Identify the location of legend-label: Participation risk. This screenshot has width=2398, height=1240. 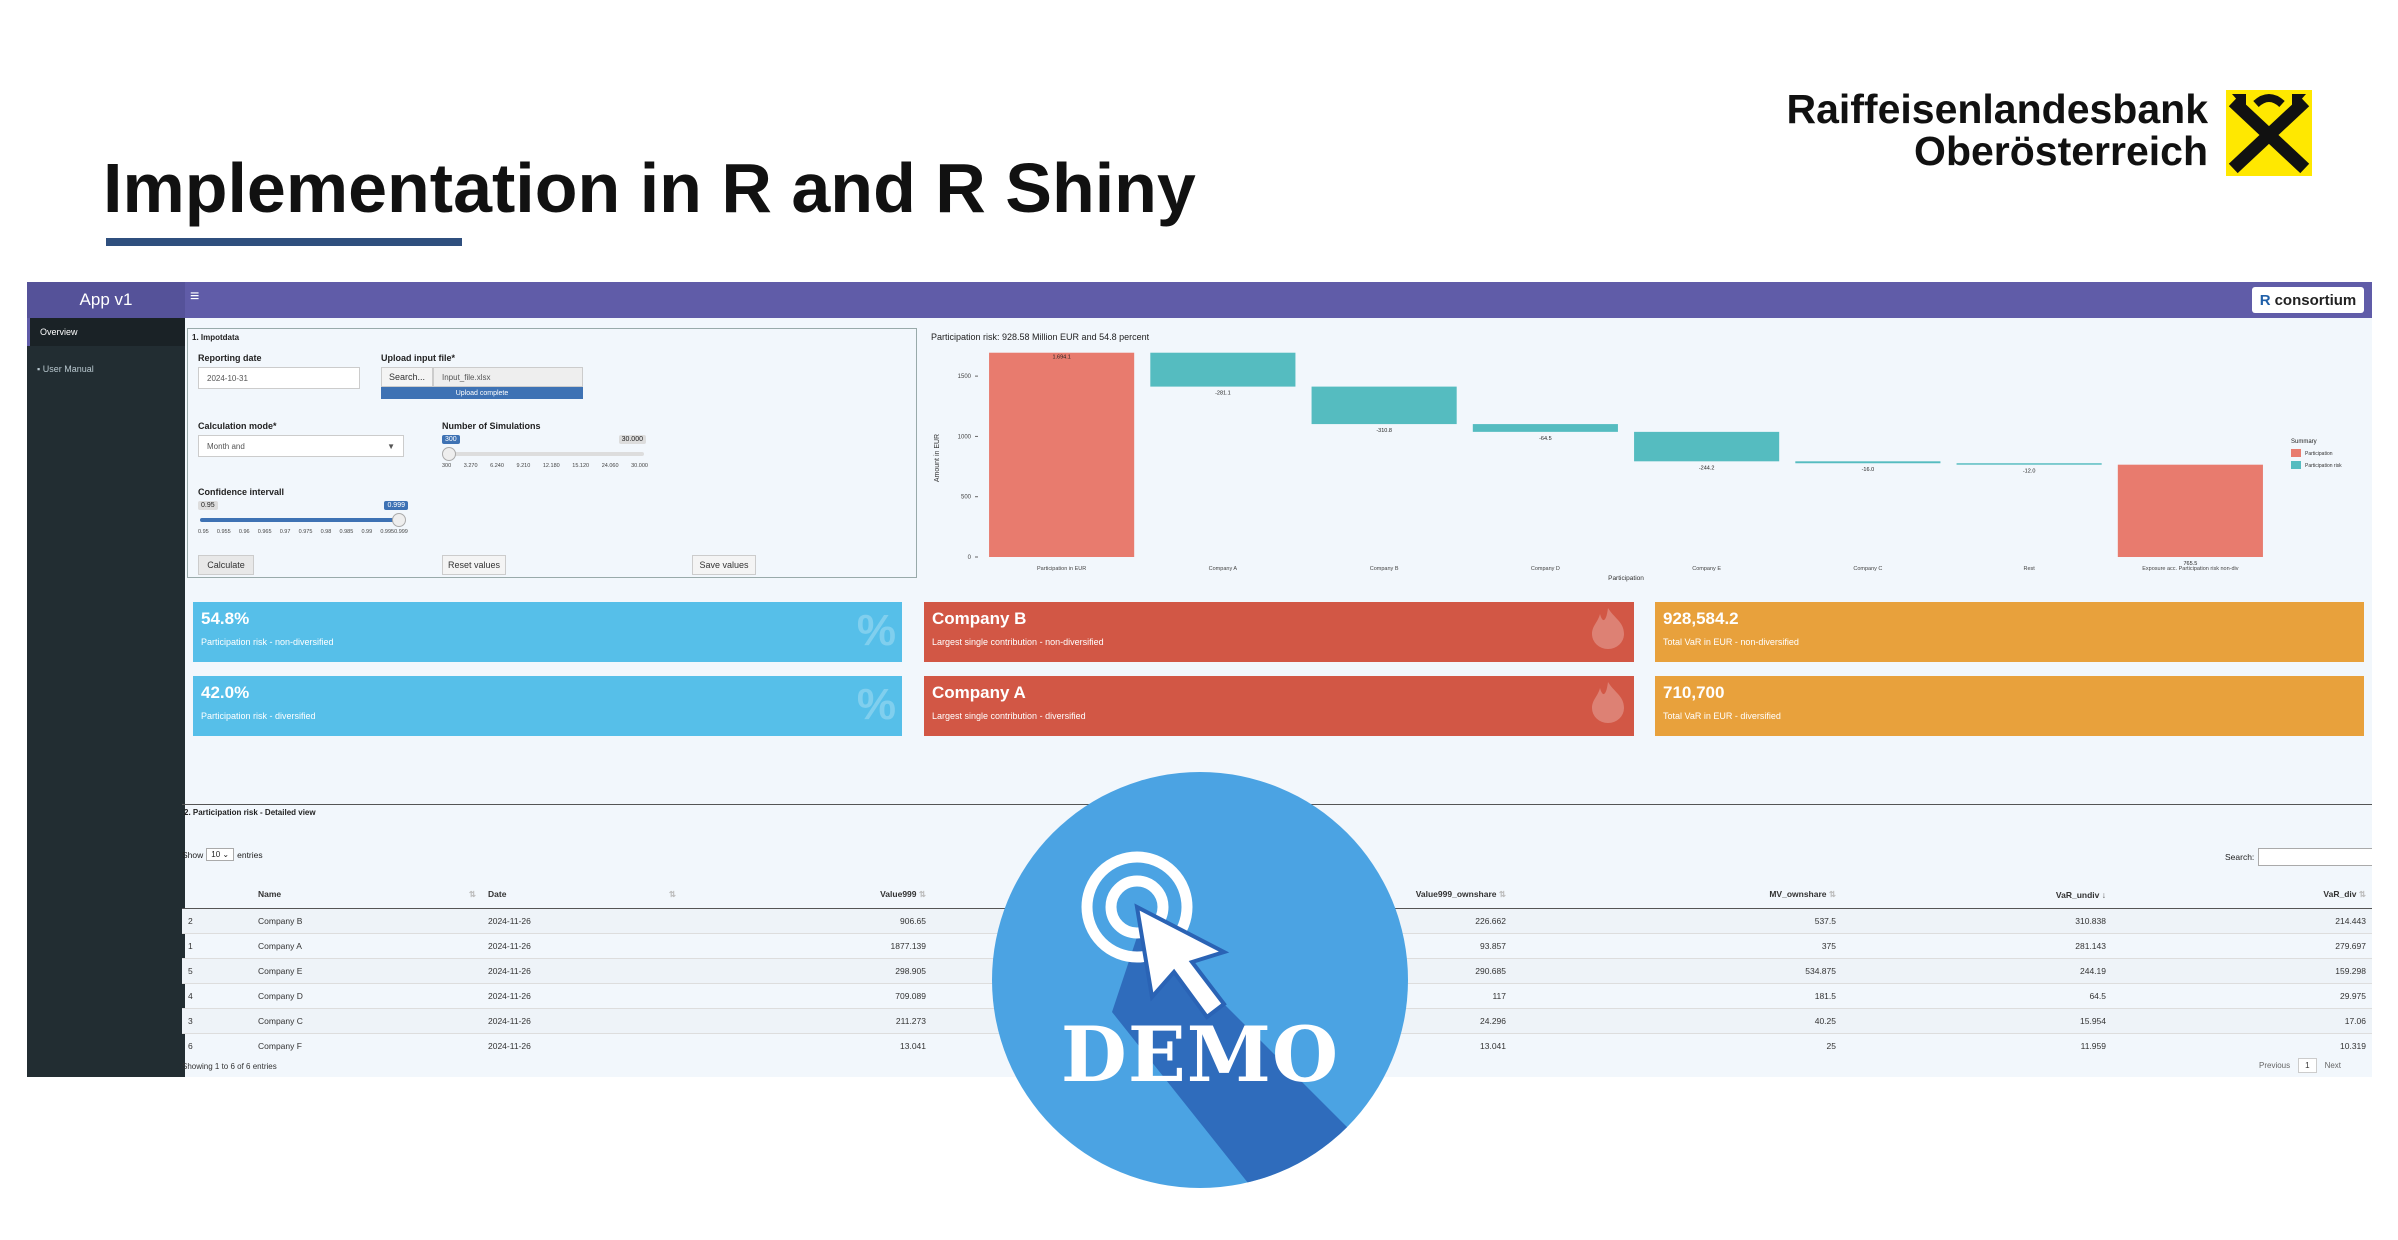
(2323, 466).